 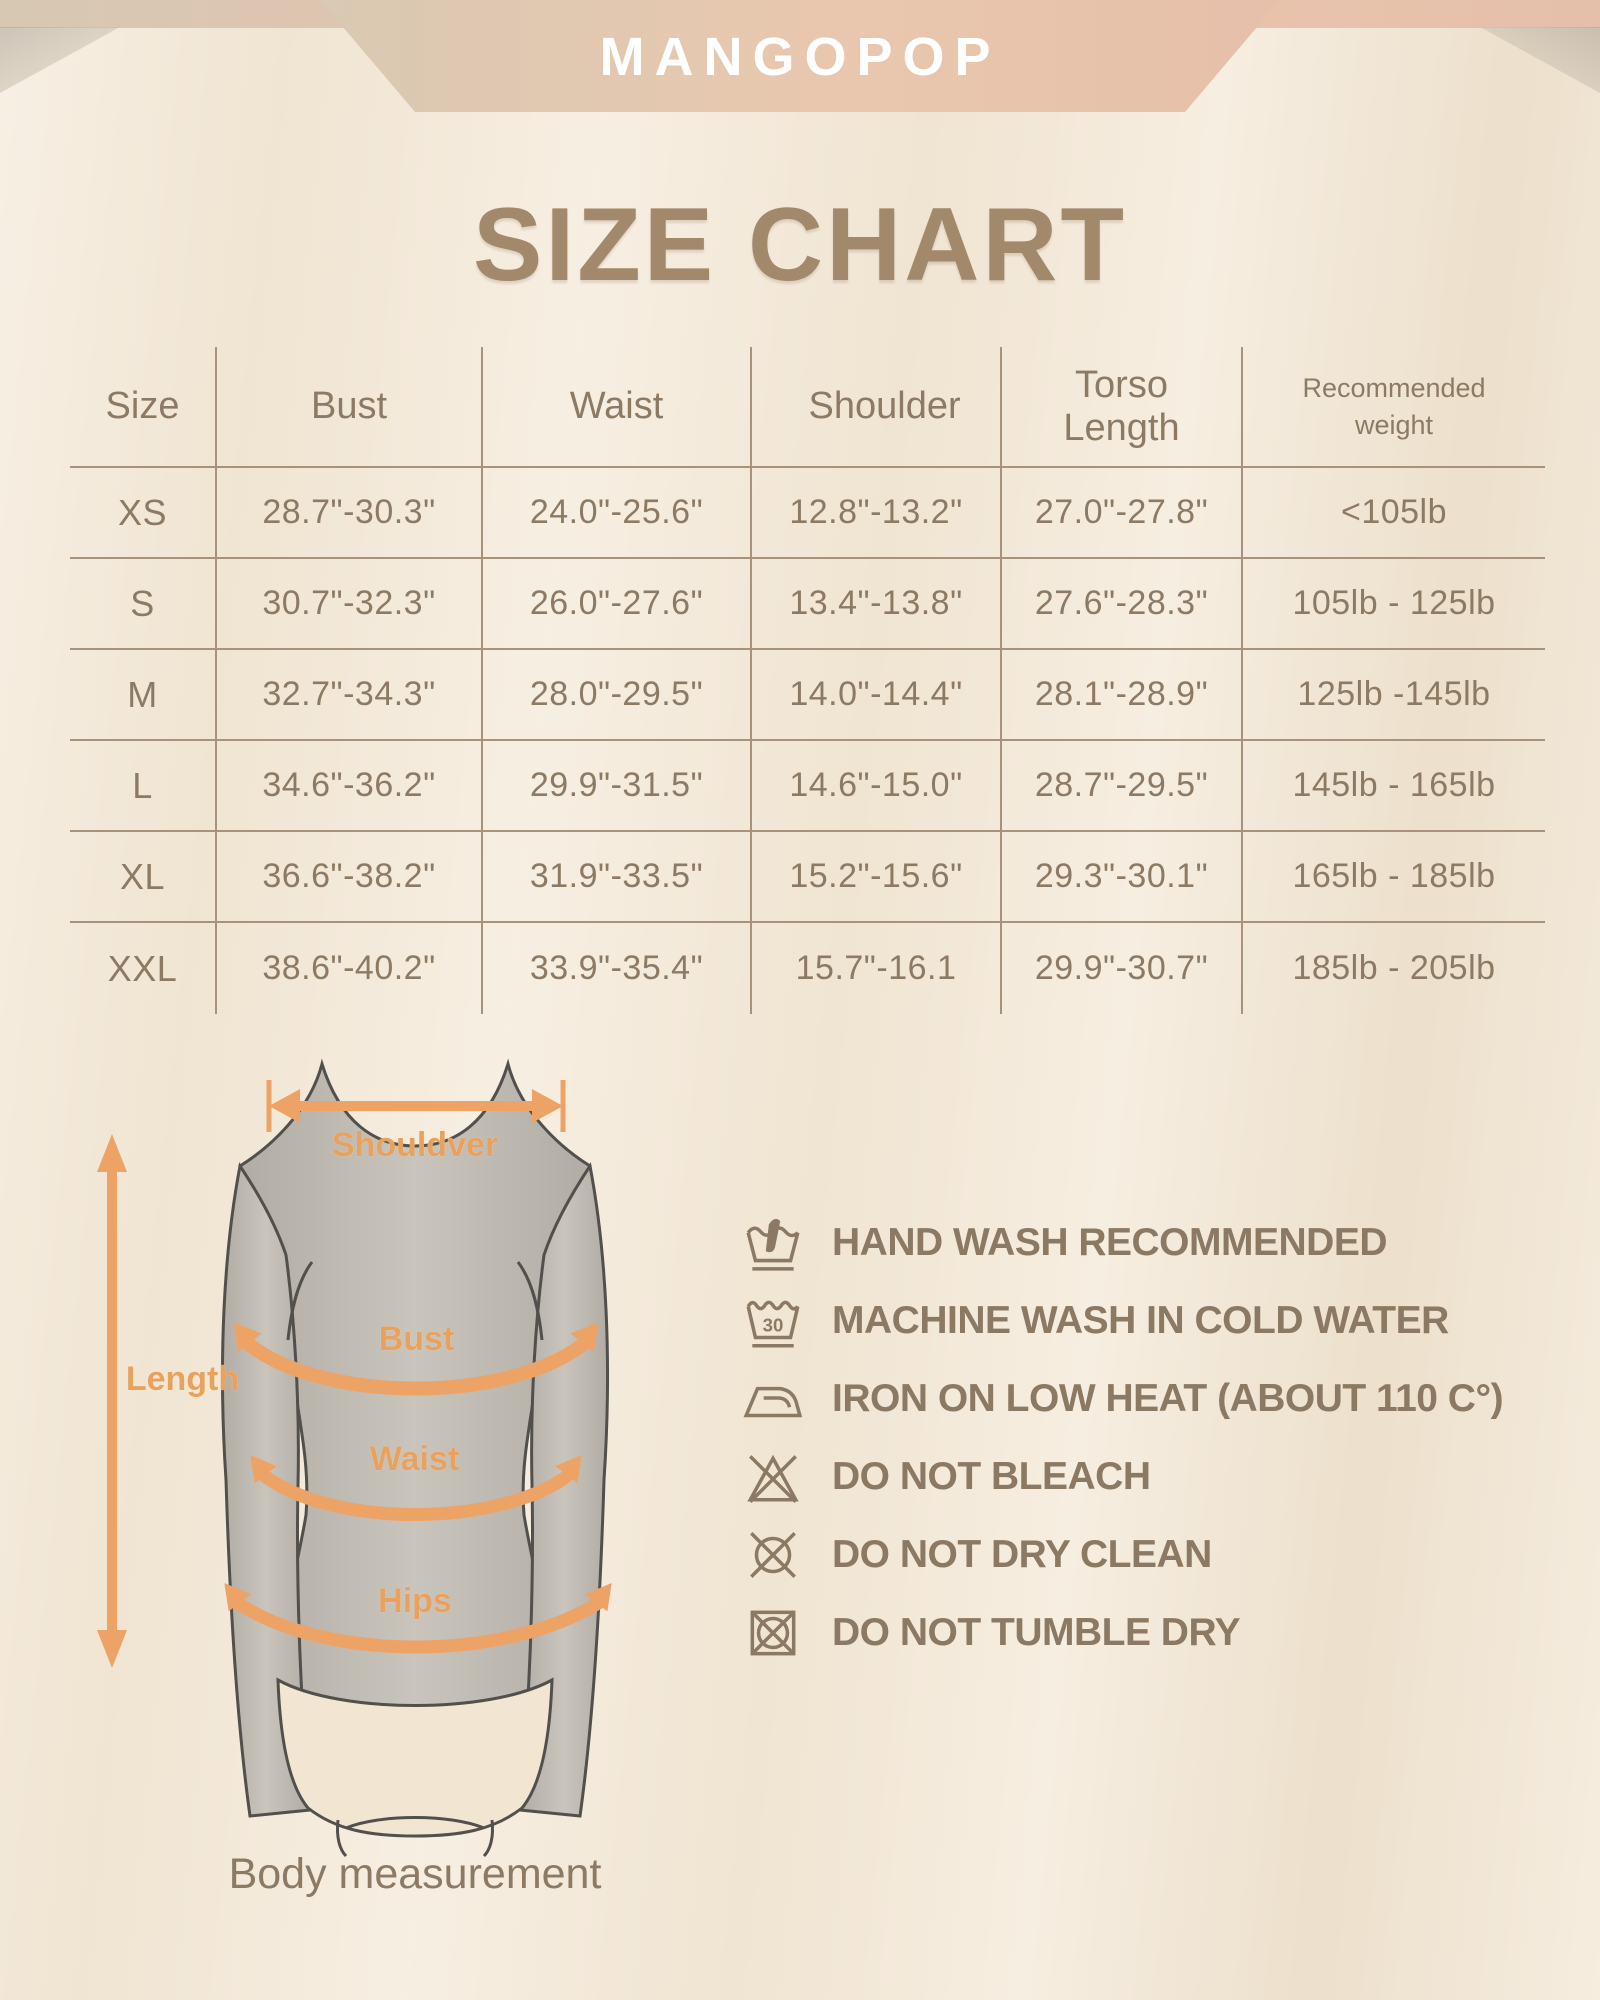 What do you see at coordinates (143, 513) in the screenshot?
I see `table-cell: XS` at bounding box center [143, 513].